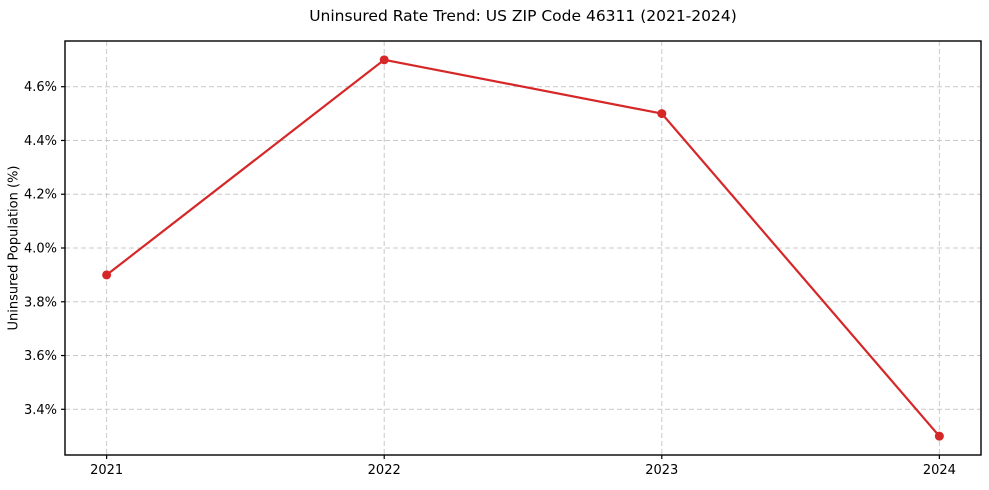 Image resolution: width=989 pixels, height=490 pixels. Describe the element at coordinates (40, 302) in the screenshot. I see `y-tick-label: 3.8%` at that location.